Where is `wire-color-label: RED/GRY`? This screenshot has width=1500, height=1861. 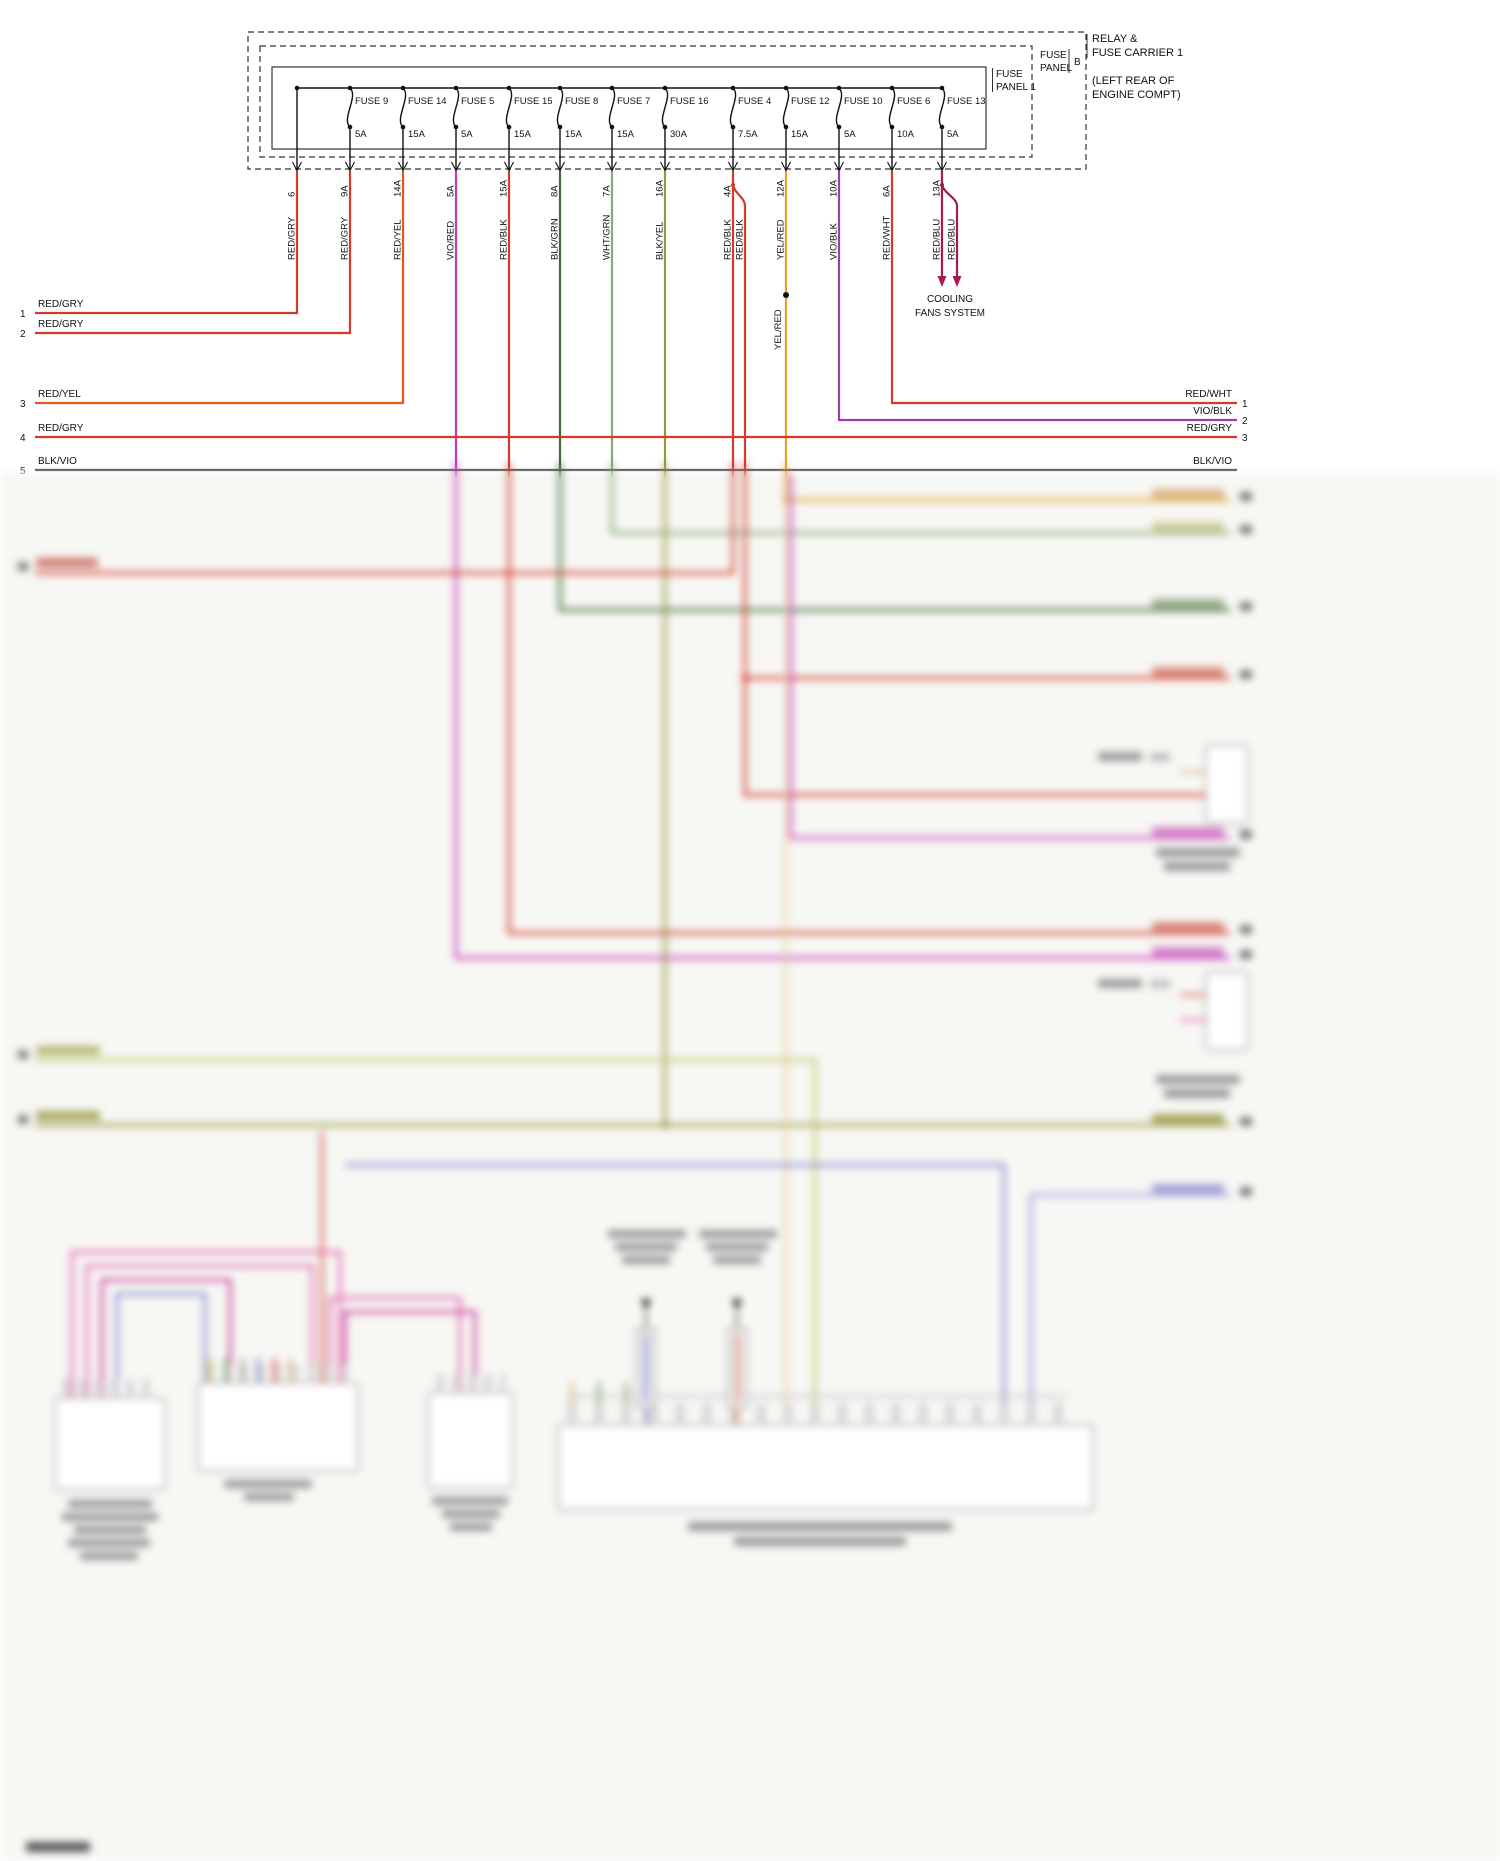 wire-color-label: RED/GRY is located at coordinates (1210, 428).